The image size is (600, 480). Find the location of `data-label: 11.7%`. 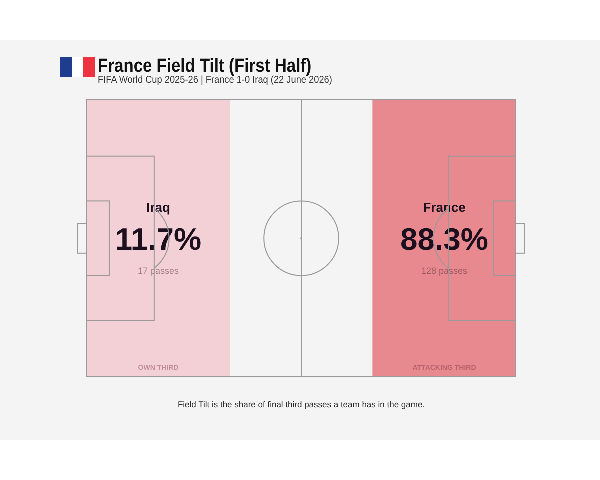

data-label: 11.7% is located at coordinates (158, 240).